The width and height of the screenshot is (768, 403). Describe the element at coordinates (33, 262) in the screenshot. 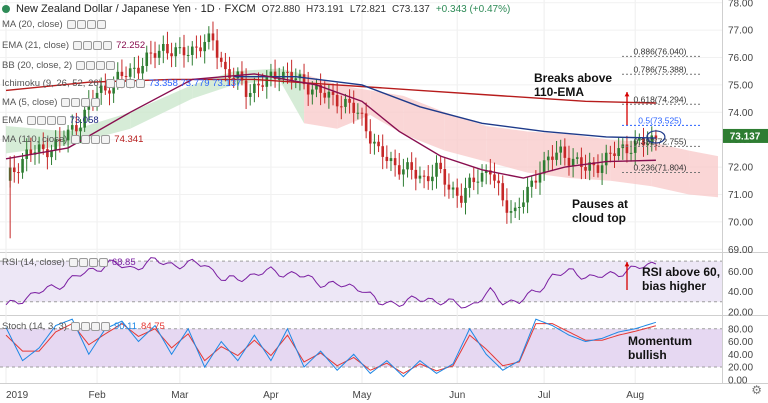

I see `rsi-label: RSI (14, close)` at that location.